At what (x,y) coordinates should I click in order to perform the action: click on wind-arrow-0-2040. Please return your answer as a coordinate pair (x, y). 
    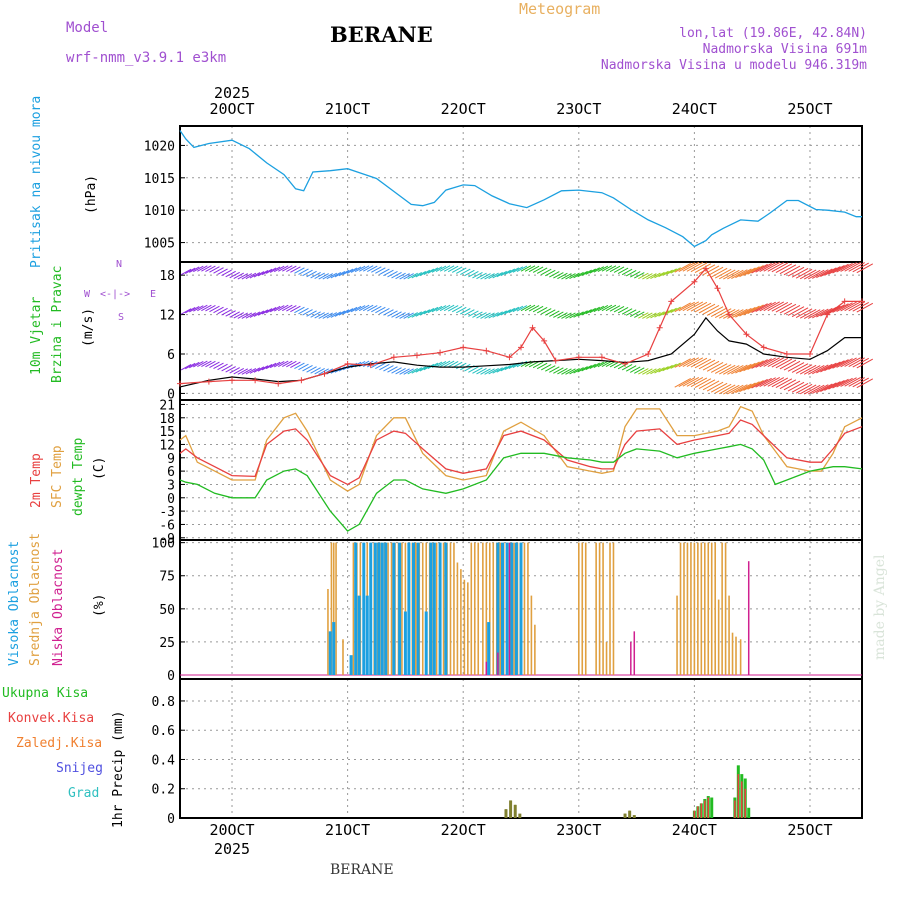
    Looking at the image, I should click on (283, 268).